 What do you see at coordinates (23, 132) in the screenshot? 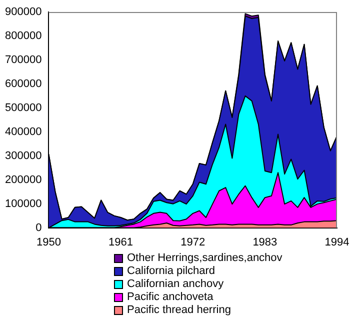
I see `y-tick-label: 400000` at bounding box center [23, 132].